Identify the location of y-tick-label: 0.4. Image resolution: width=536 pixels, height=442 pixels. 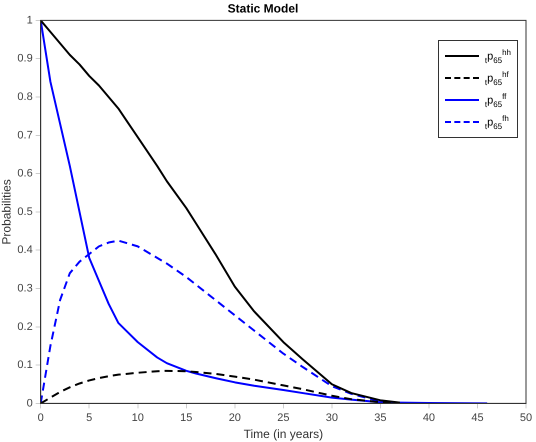
(25, 250).